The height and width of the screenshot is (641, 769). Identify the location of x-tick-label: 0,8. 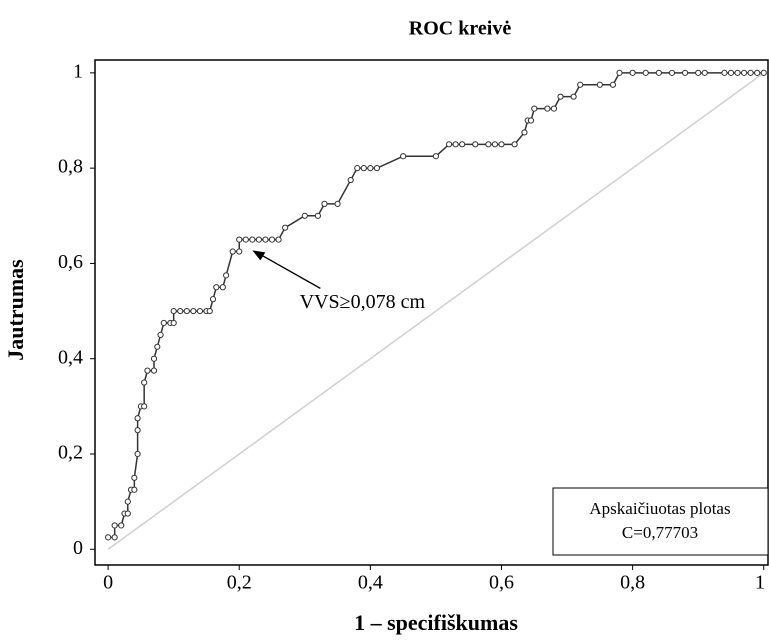
(632, 583).